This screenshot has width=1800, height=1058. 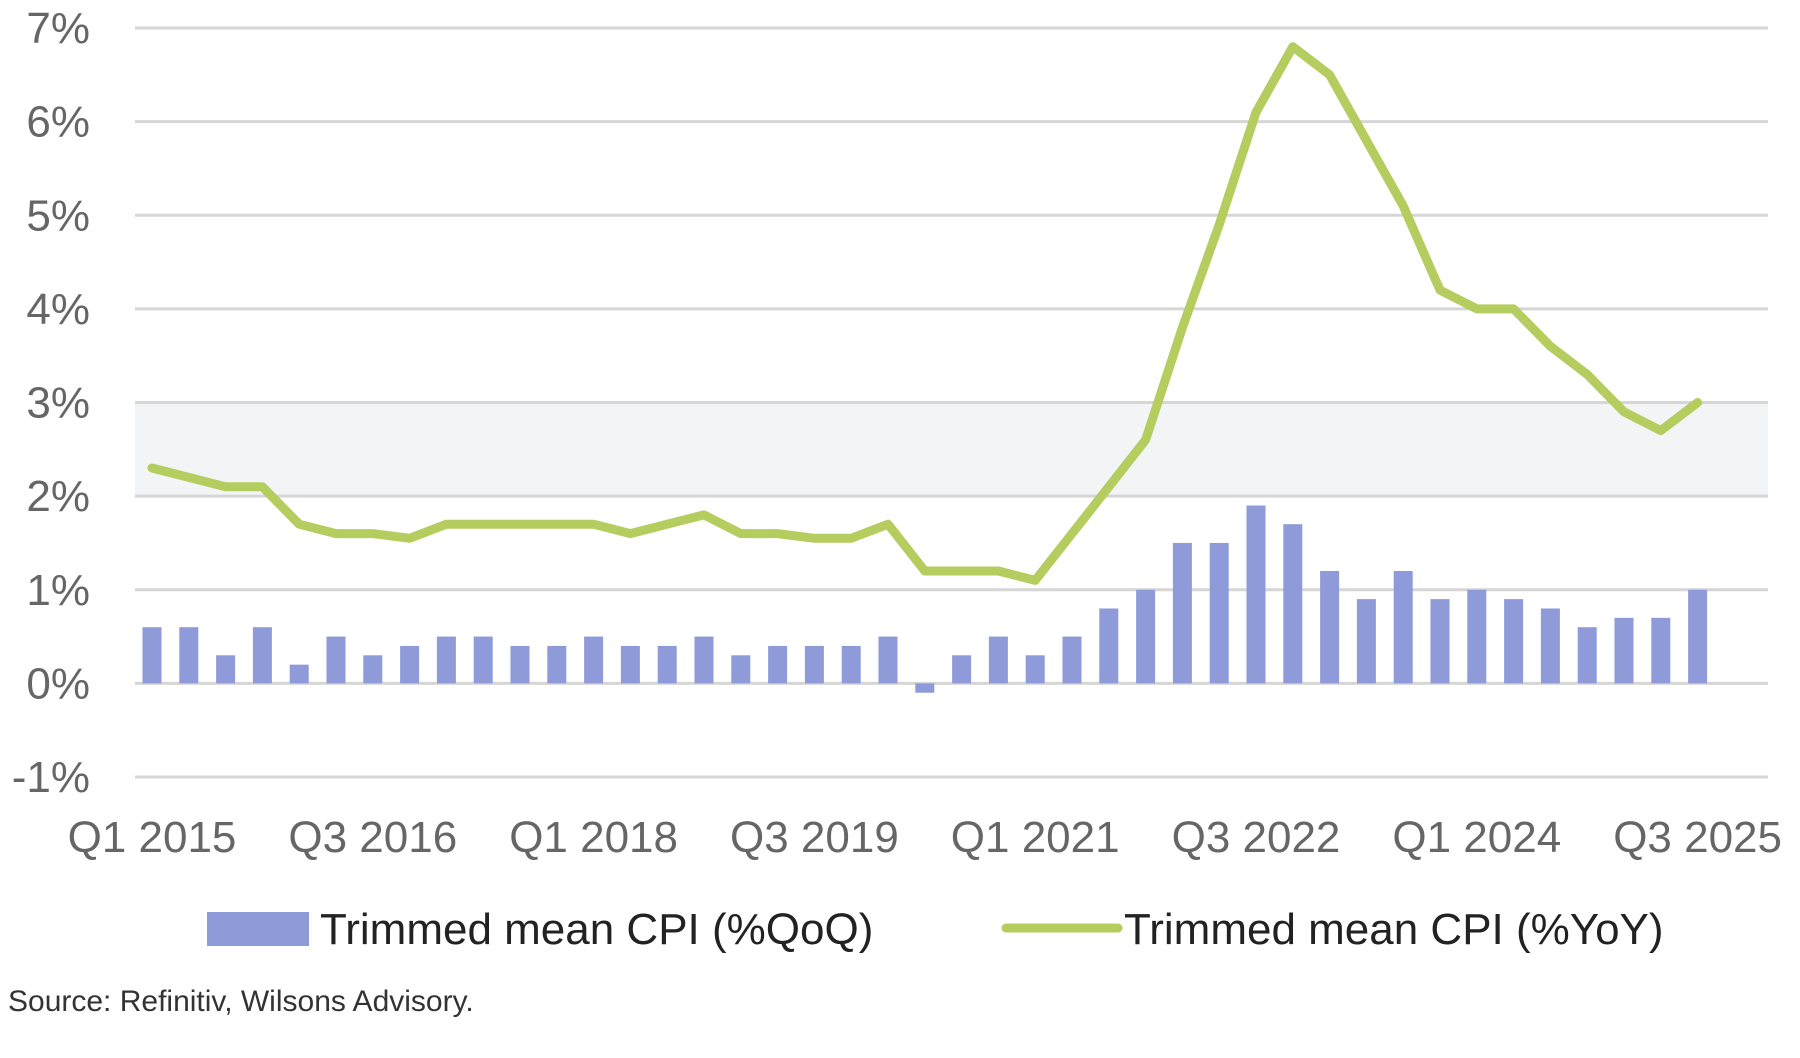 I want to click on y-axis: -1% 0% 1% 2% 3% 4% 5% 6% 7%, so click(x=51, y=403).